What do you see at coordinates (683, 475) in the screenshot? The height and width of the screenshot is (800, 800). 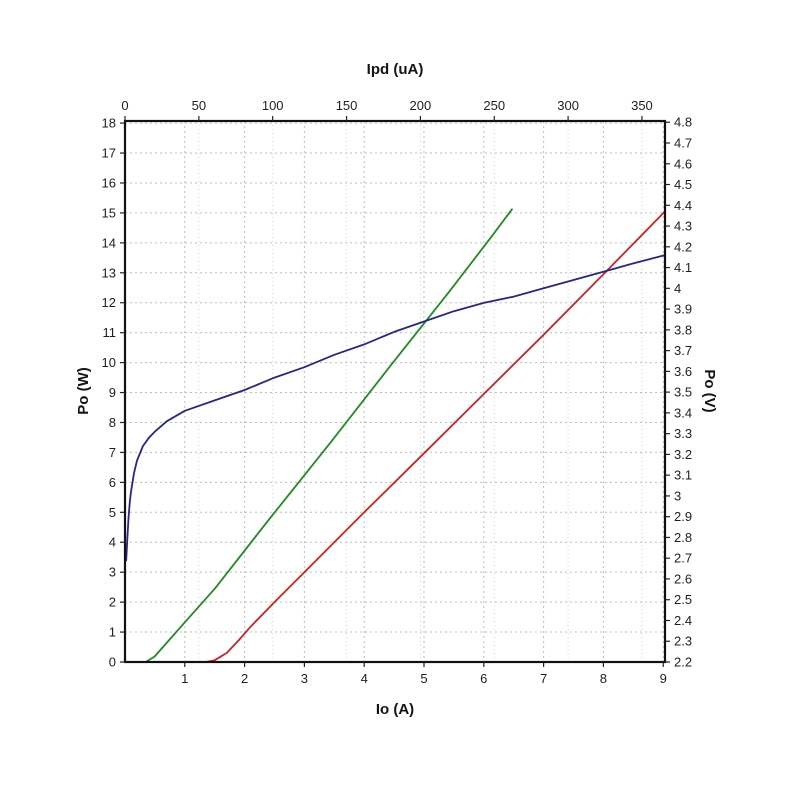 I see `tick-label: 3.1` at bounding box center [683, 475].